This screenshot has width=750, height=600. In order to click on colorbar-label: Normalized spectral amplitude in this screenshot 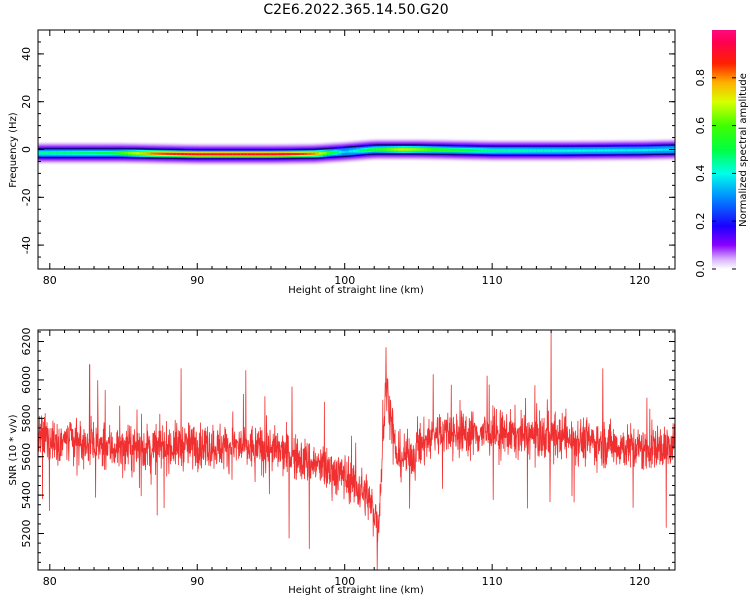, I will do `click(743, 150)`.